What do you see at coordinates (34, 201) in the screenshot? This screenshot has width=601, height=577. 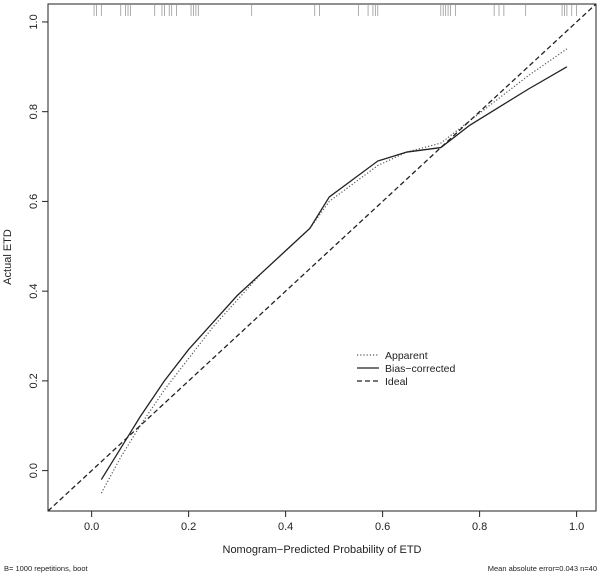 I see `y-tick-label: 0.6` at bounding box center [34, 201].